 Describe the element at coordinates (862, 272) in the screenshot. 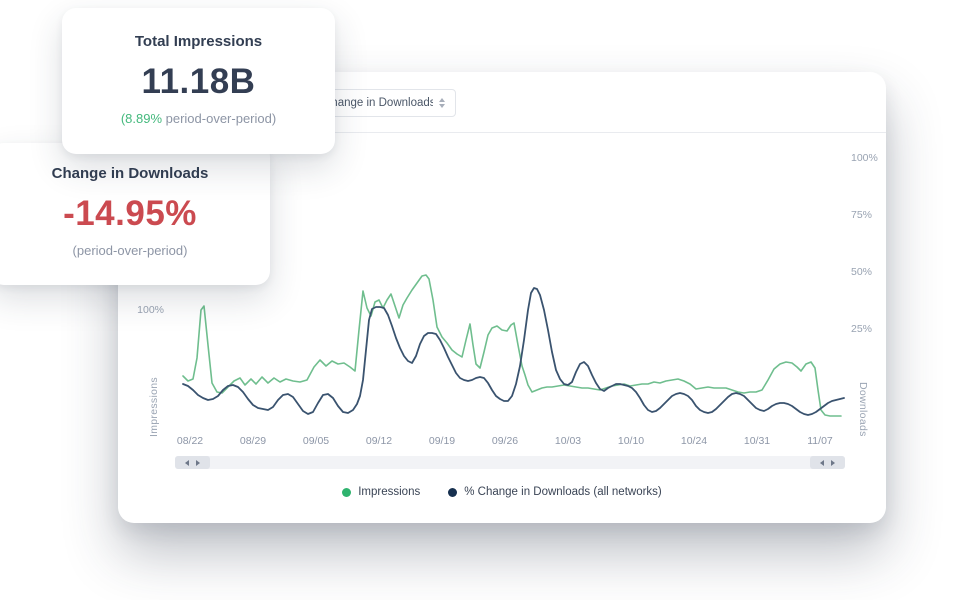

I see `right-axis-tick: 50%` at that location.